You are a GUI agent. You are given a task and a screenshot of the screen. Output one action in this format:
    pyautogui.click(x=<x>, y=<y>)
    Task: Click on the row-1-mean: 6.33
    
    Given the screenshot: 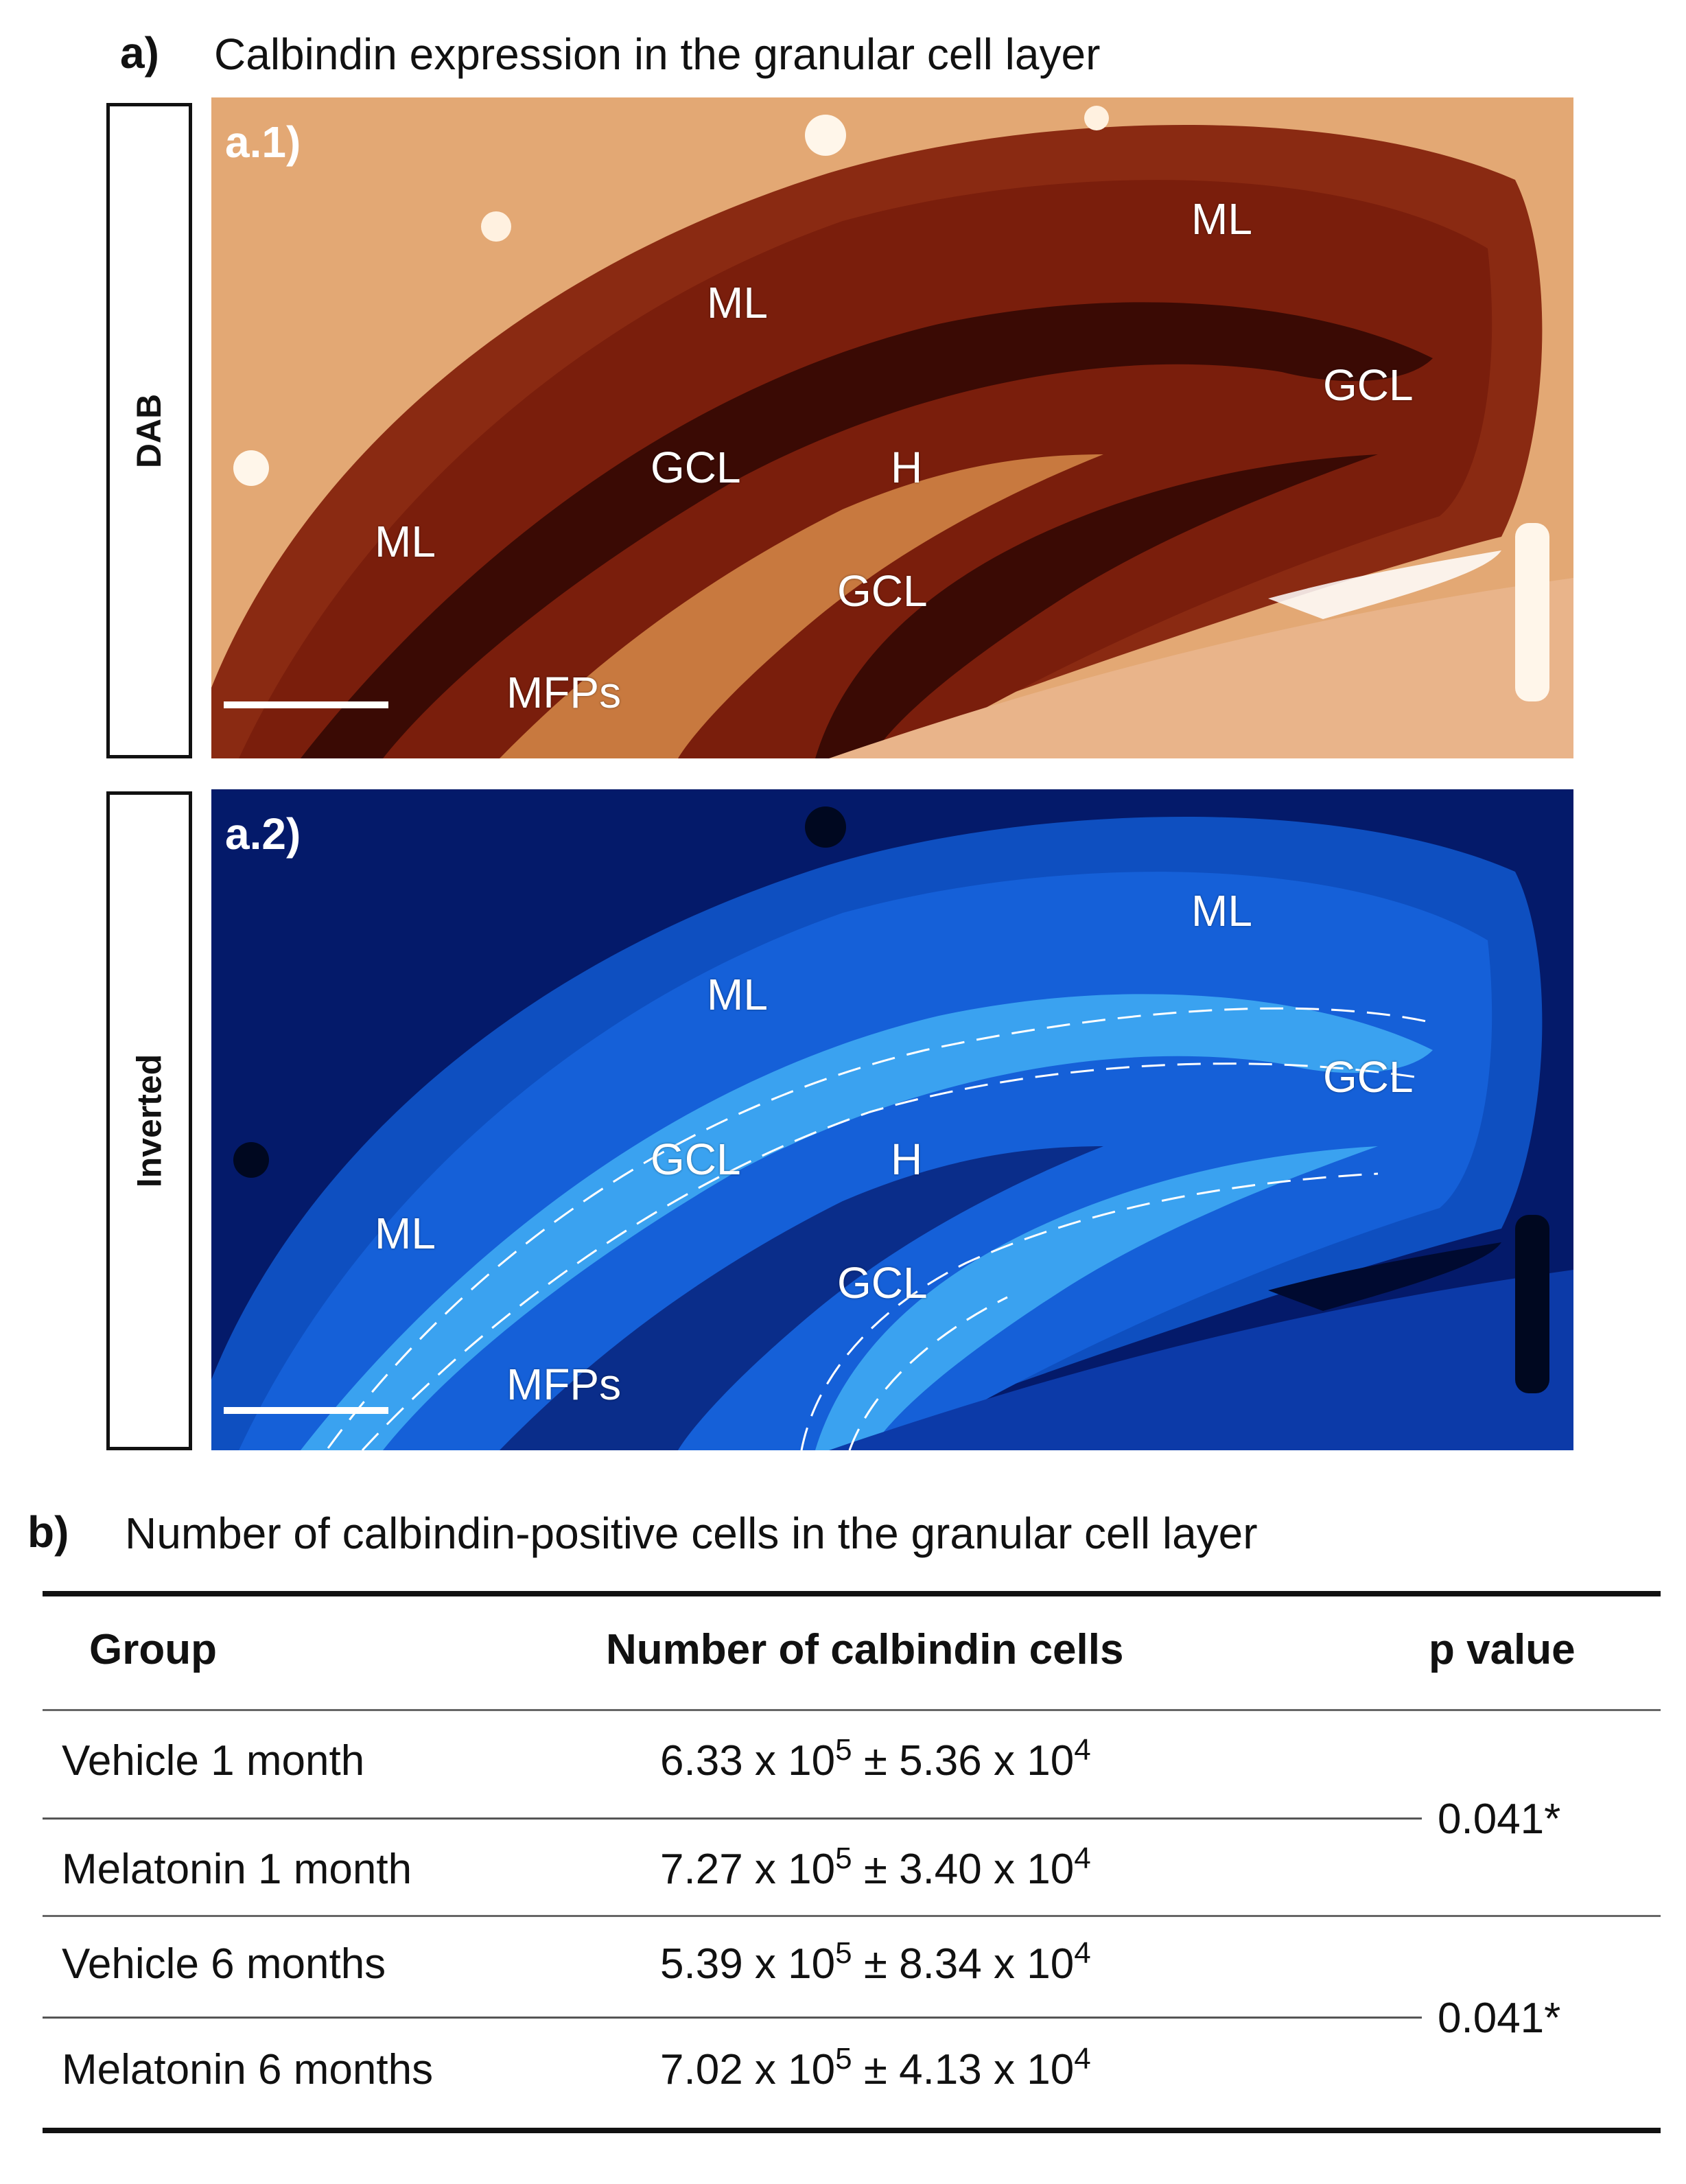 What is the action you would take?
    pyautogui.click(x=701, y=1761)
    